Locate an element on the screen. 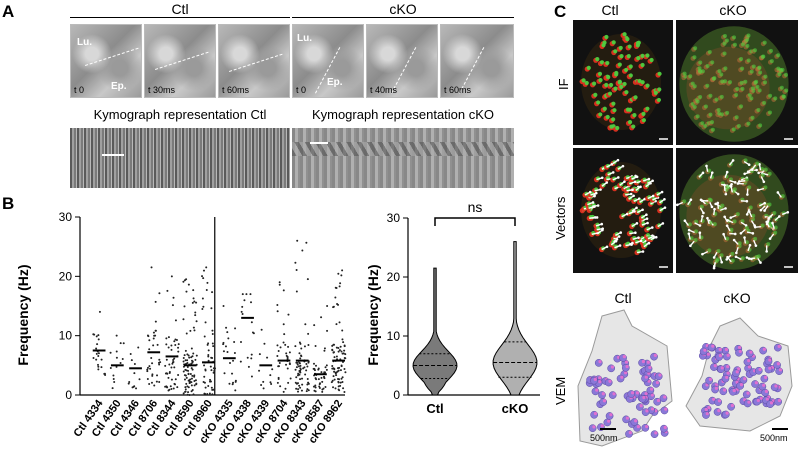 This screenshot has width=800, height=458. scale-bar is located at coordinates (113, 155).